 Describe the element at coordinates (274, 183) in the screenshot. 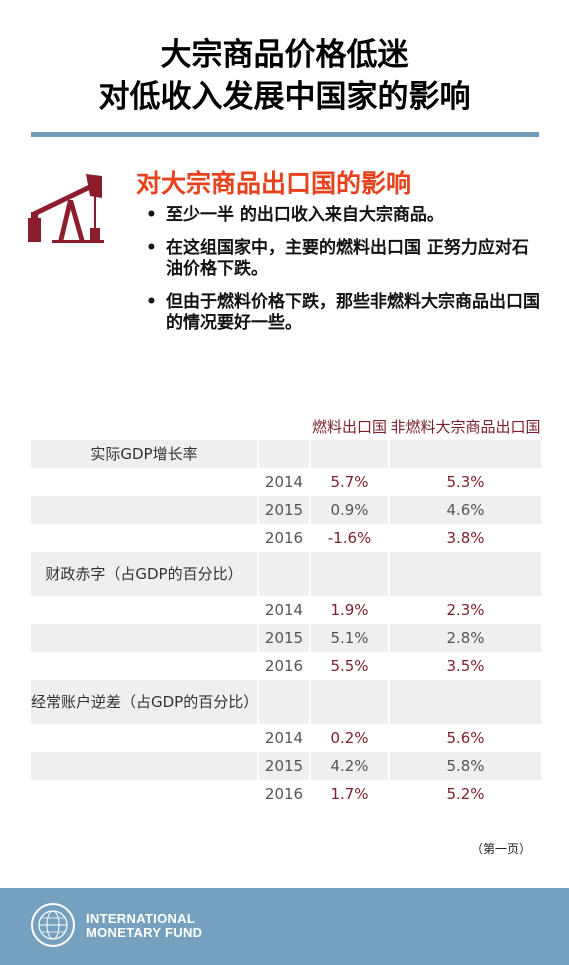

I see `section-heading: 对大宗商品出口国的影响` at that location.